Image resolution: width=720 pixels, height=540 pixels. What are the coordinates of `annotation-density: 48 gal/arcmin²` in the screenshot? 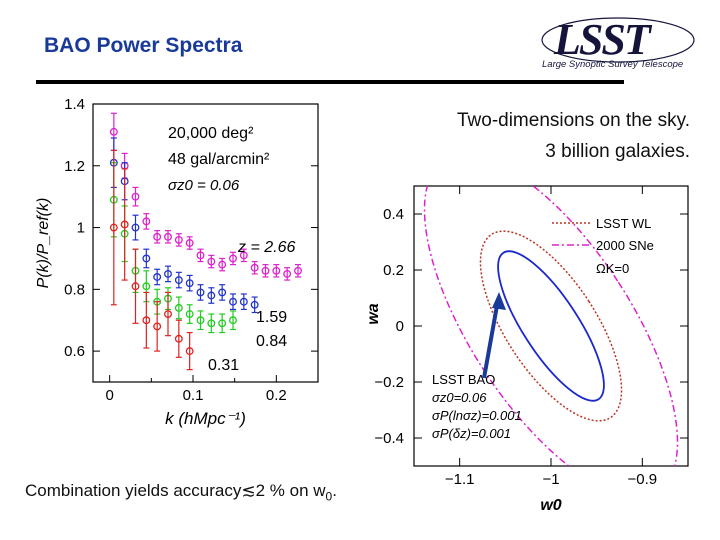 It's located at (219, 159).